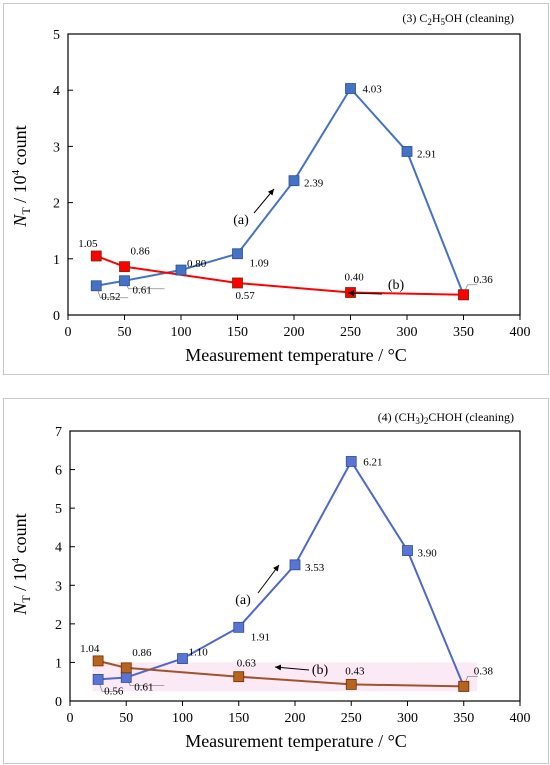  I want to click on series-b-data-label: 0.38, so click(484, 671).